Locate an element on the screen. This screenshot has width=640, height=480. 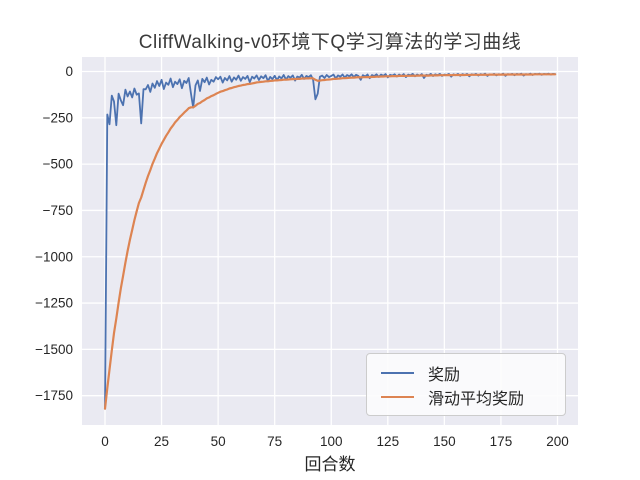
x-tick-label: 100 is located at coordinates (331, 441).